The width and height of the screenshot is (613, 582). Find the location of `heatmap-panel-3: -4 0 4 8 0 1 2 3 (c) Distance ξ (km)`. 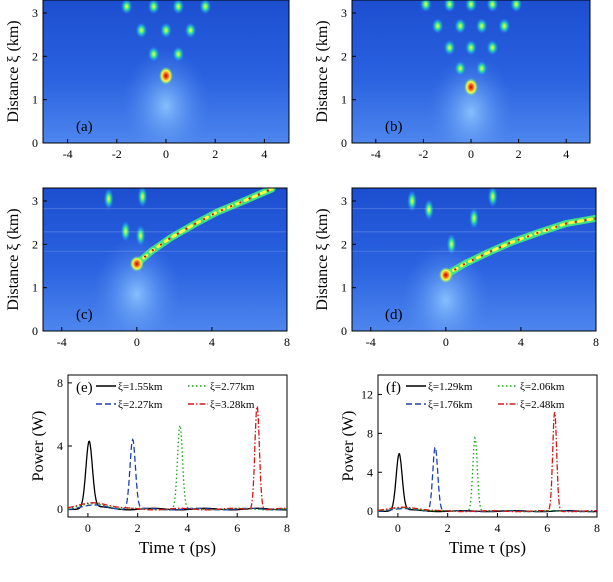

heatmap-panel-3: -4 0 4 8 0 1 2 3 (c) Distance ξ (km) is located at coordinates (147, 268).